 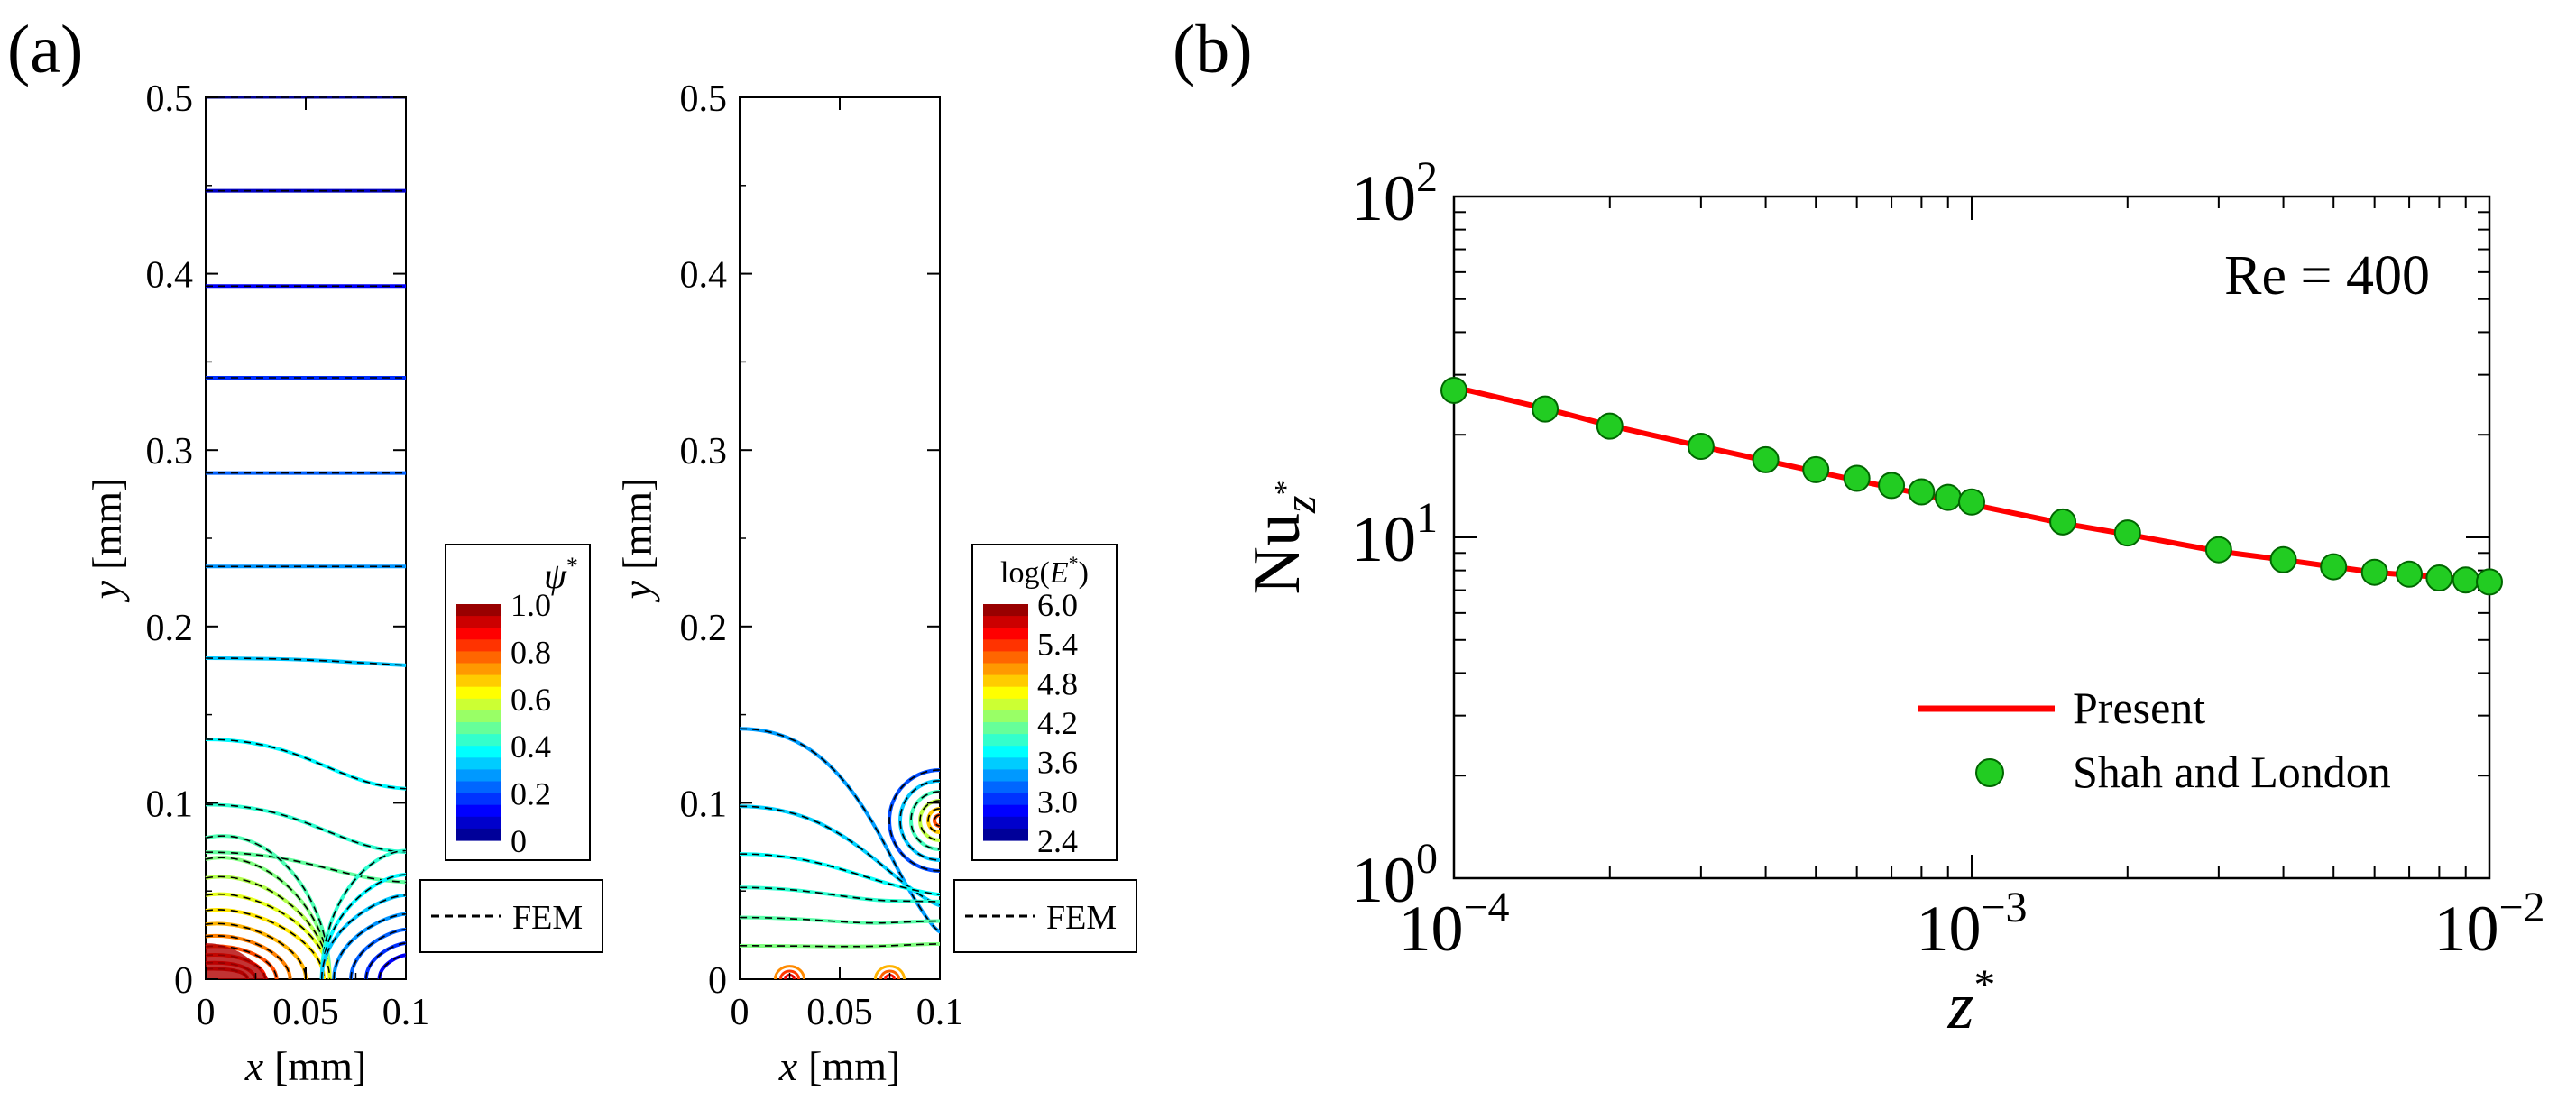 I want to click on y-axis-label: Nuz*, so click(x=1282, y=538).